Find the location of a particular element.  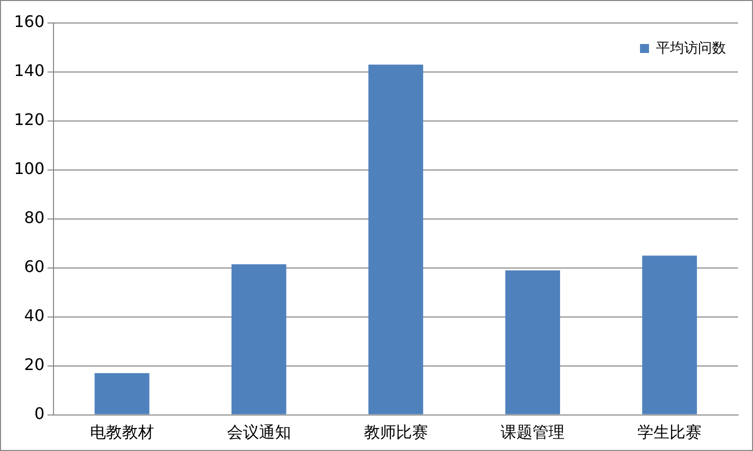

x-tick-label: 学生比赛 is located at coordinates (670, 432).